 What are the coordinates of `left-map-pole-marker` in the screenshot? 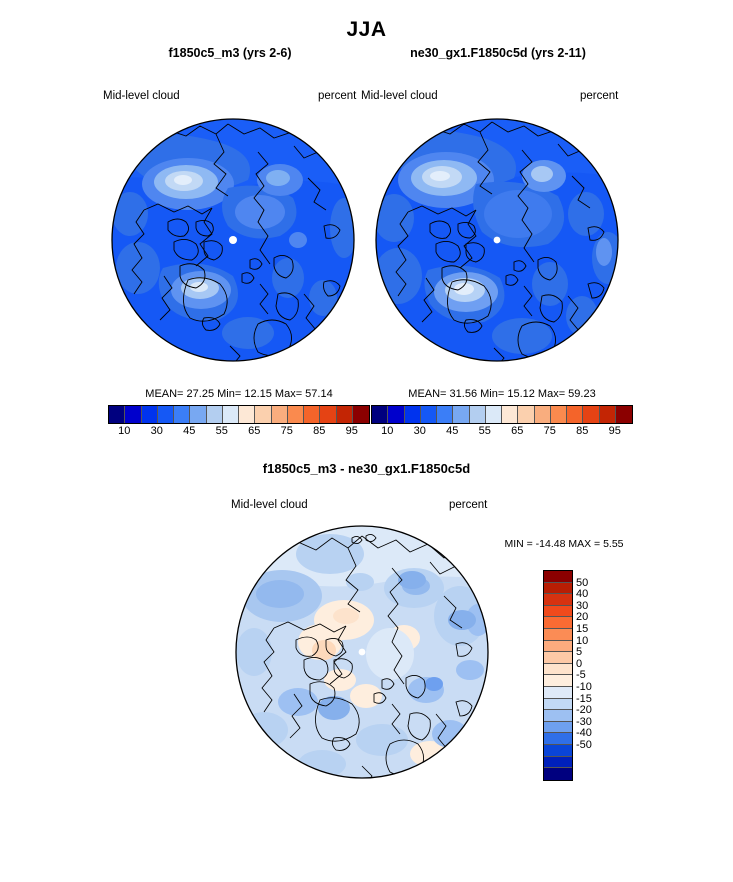 It's located at (233, 240).